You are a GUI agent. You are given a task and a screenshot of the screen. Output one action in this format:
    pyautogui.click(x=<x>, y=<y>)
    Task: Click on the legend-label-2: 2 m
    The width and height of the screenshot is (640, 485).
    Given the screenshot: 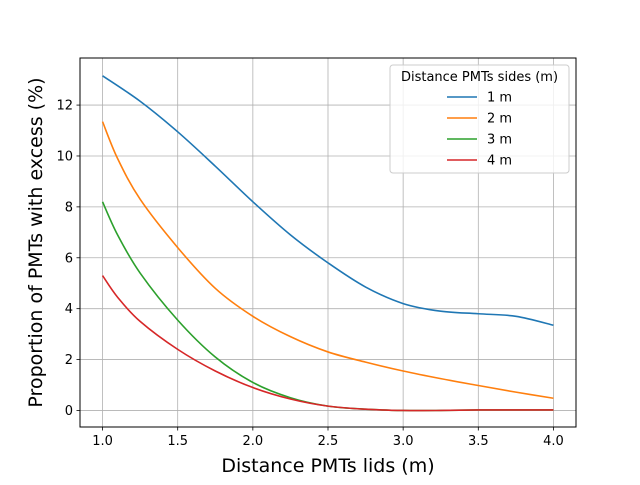 What is the action you would take?
    pyautogui.click(x=499, y=119)
    